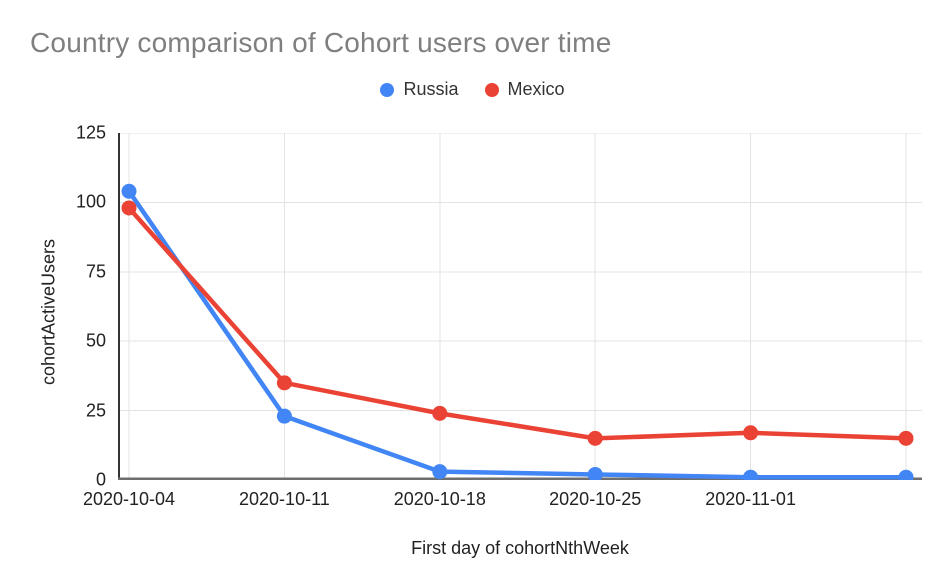 This screenshot has height=584, width=945. Describe the element at coordinates (491, 89) in the screenshot. I see `legend-marker-mexico-icon` at that location.